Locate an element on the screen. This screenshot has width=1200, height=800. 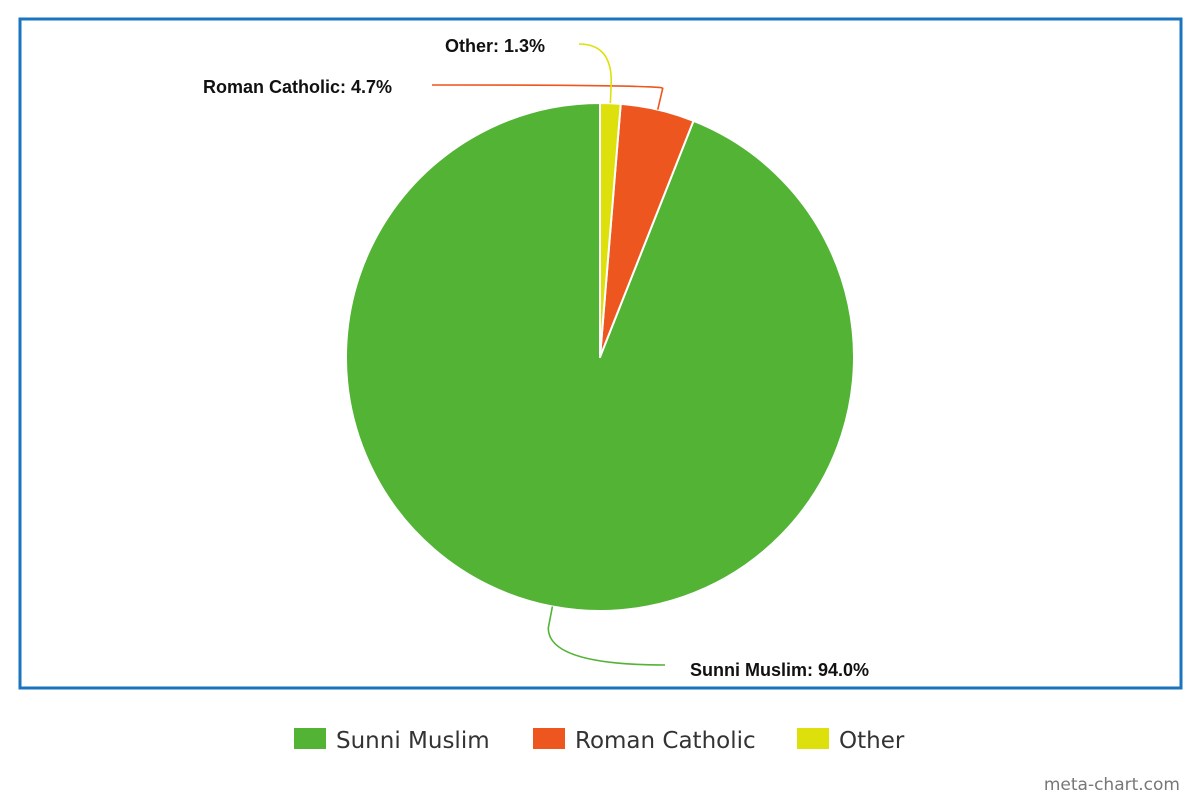
legend-label-sunni-muslim: Sunni Muslim is located at coordinates (413, 741).